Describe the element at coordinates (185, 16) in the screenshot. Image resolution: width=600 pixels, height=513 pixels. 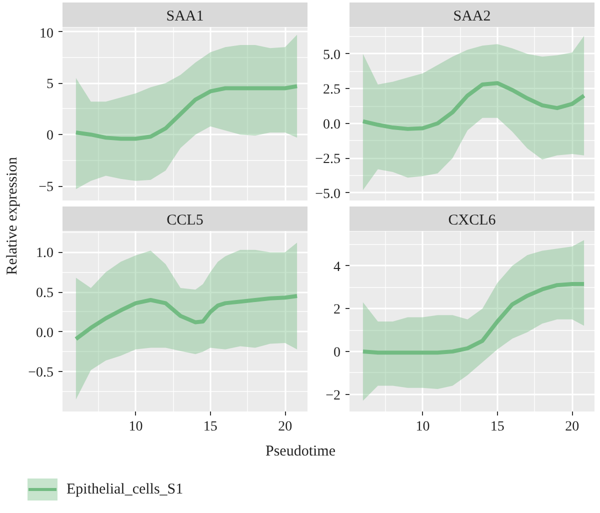
I see `chart-title: SAA1` at that location.